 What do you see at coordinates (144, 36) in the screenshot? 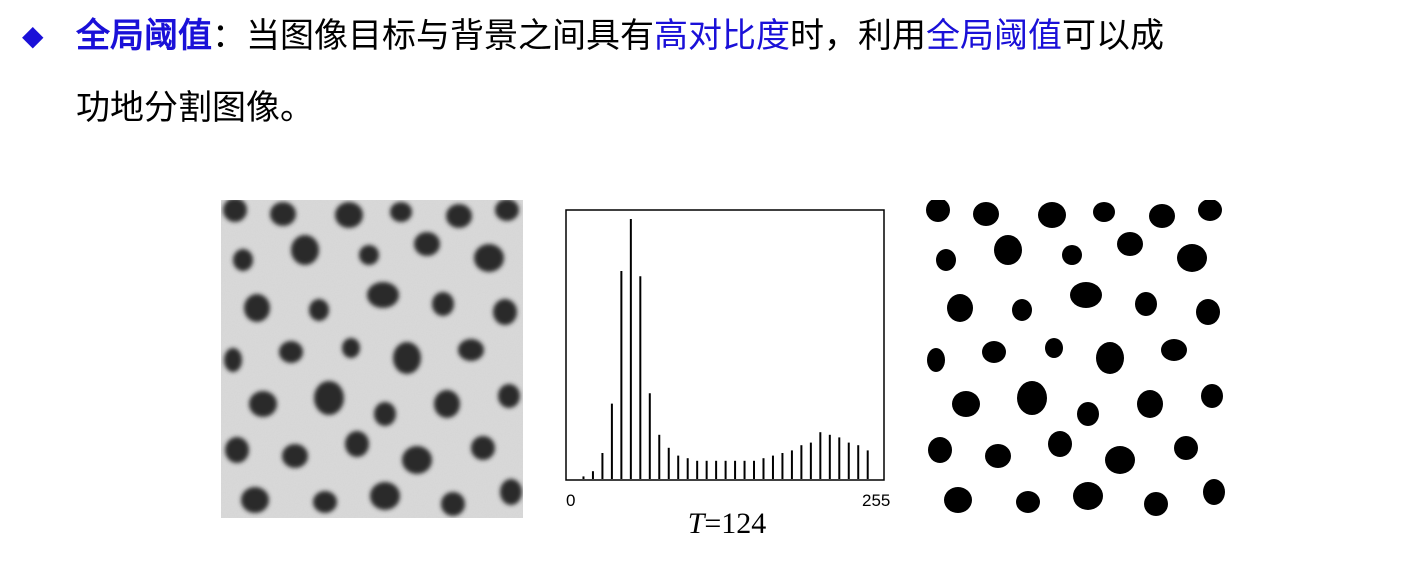
I see `term-global-threshold: 全局阈值` at bounding box center [144, 36].